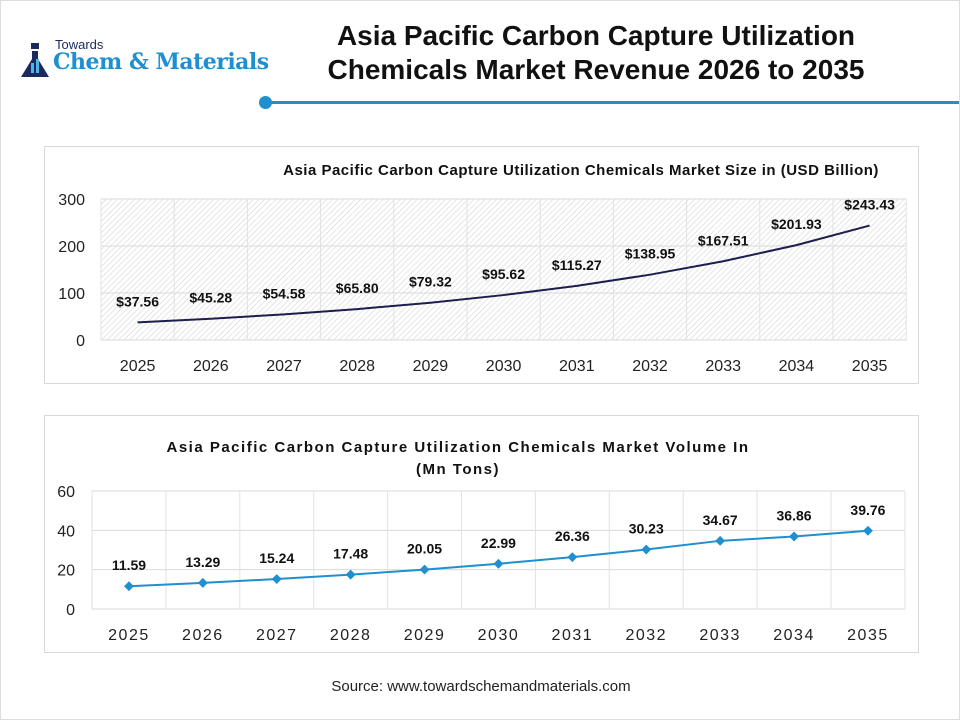  Describe the element at coordinates (577, 265) in the screenshot. I see `data-label: $115.27` at that location.